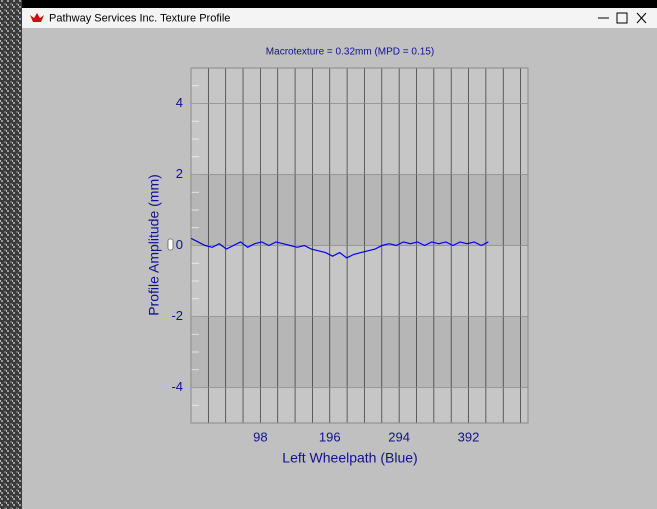 The image size is (657, 509). Describe the element at coordinates (170, 244) in the screenshot. I see `zero-marker` at that location.